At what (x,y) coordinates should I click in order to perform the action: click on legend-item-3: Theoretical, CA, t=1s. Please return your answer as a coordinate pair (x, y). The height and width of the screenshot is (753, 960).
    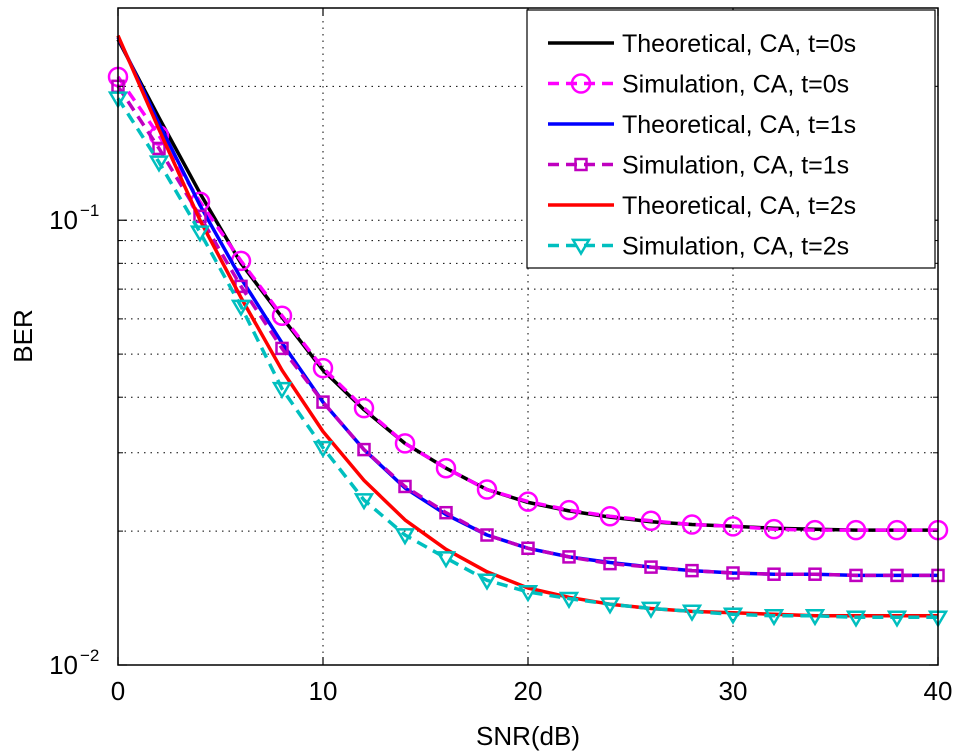
    Looking at the image, I should click on (702, 125).